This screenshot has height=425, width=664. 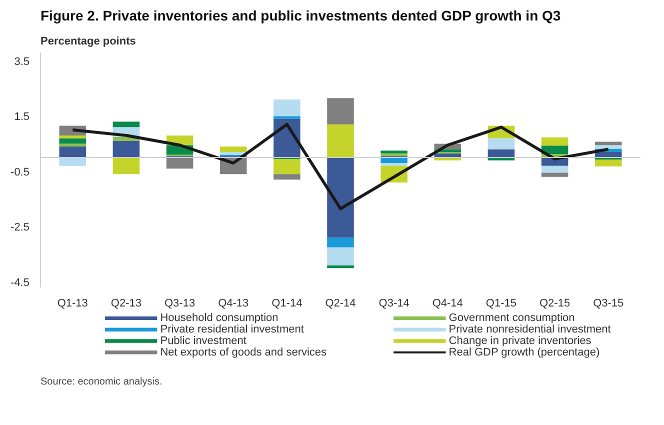 What do you see at coordinates (232, 330) in the screenshot?
I see `legend-label: Private residential investment` at bounding box center [232, 330].